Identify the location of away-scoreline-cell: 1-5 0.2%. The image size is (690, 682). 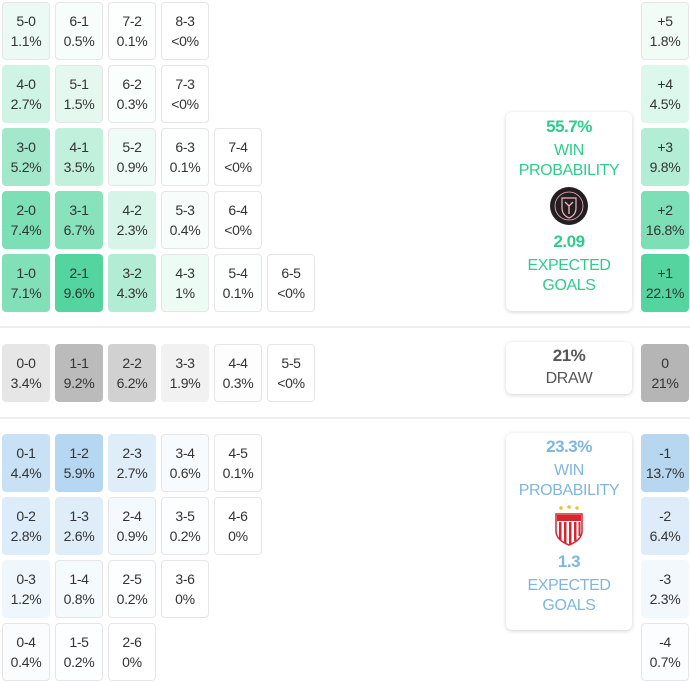
(79, 652).